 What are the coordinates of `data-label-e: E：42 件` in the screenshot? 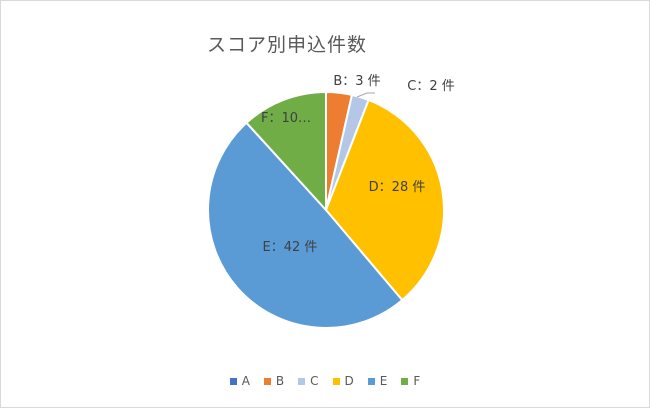 It's located at (290, 247).